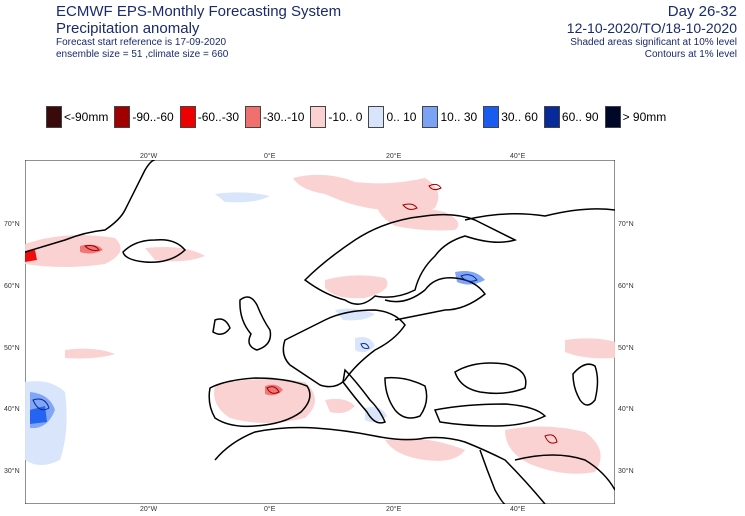 The image size is (745, 516). Describe the element at coordinates (459, 117) in the screenshot. I see `legend-label: 10.. 30` at that location.